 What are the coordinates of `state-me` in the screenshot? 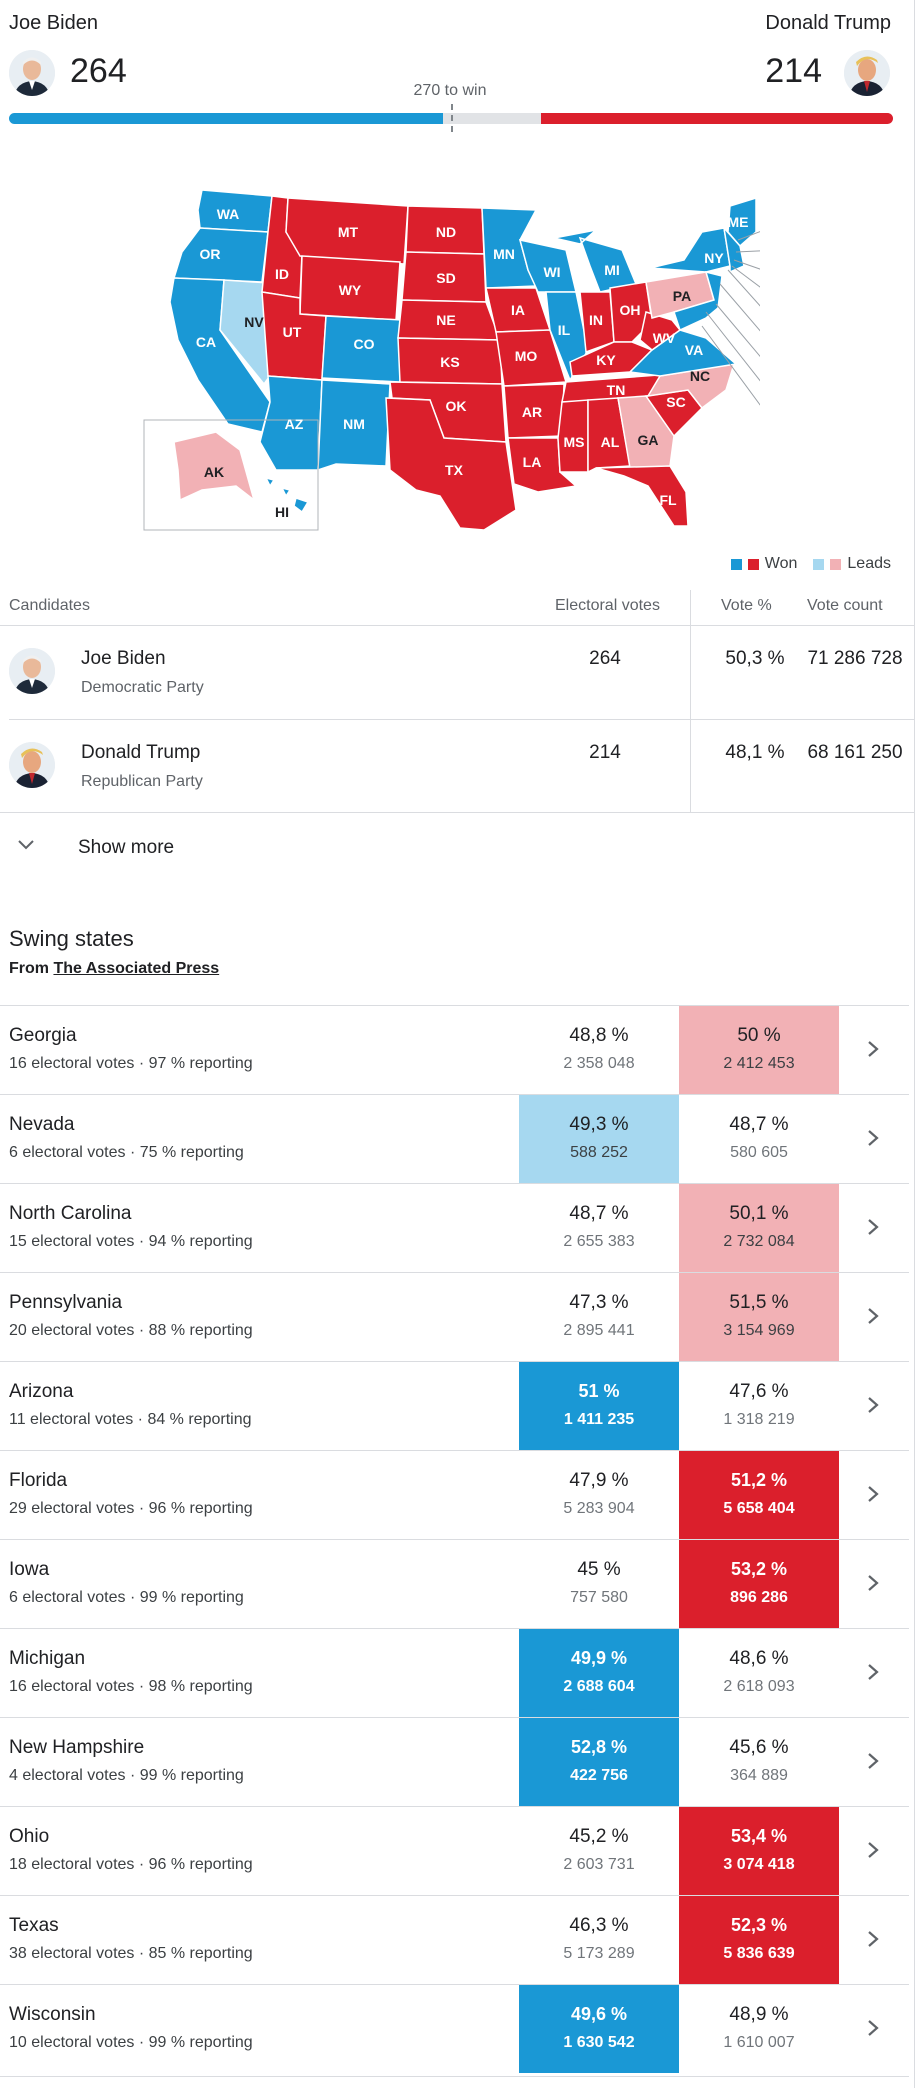 It's located at (742, 222).